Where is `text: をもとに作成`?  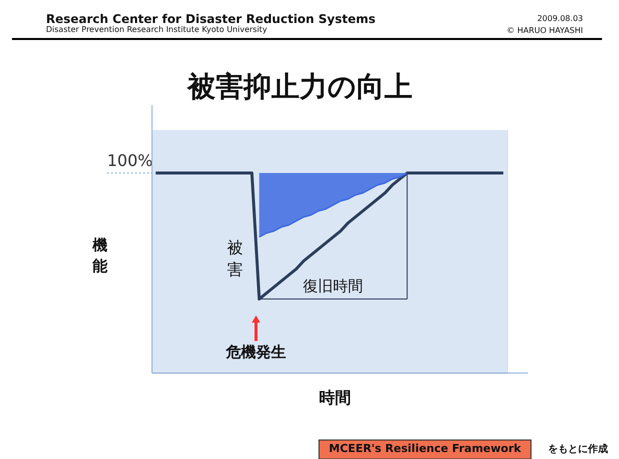
text: をもとに作成 is located at coordinates (578, 449).